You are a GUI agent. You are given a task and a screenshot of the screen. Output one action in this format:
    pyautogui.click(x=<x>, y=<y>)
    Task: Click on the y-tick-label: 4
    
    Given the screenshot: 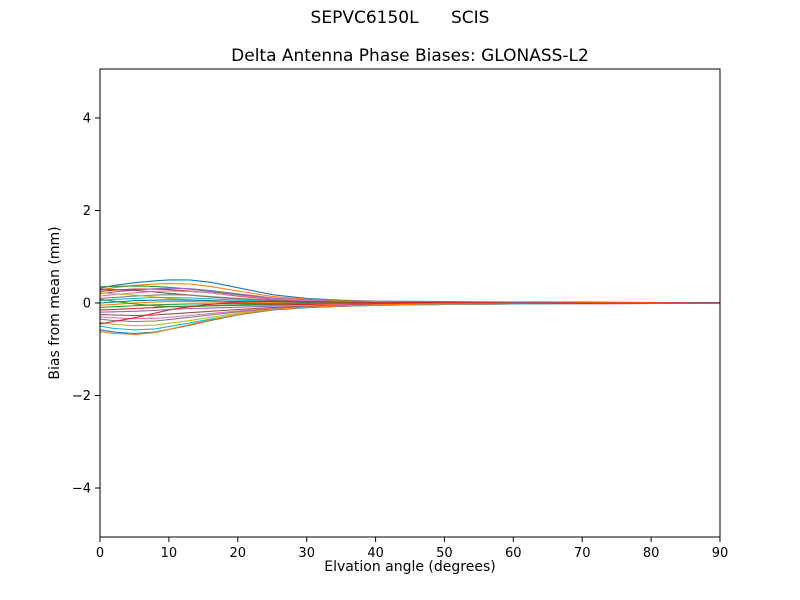 What is the action you would take?
    pyautogui.click(x=87, y=119)
    